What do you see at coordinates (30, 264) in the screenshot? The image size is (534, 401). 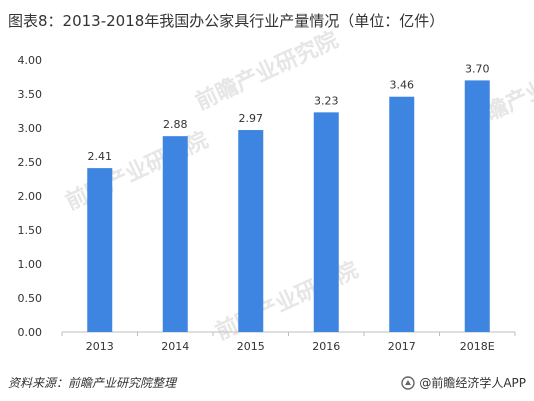 I see `y-tick-label: 1.00` at bounding box center [30, 264].